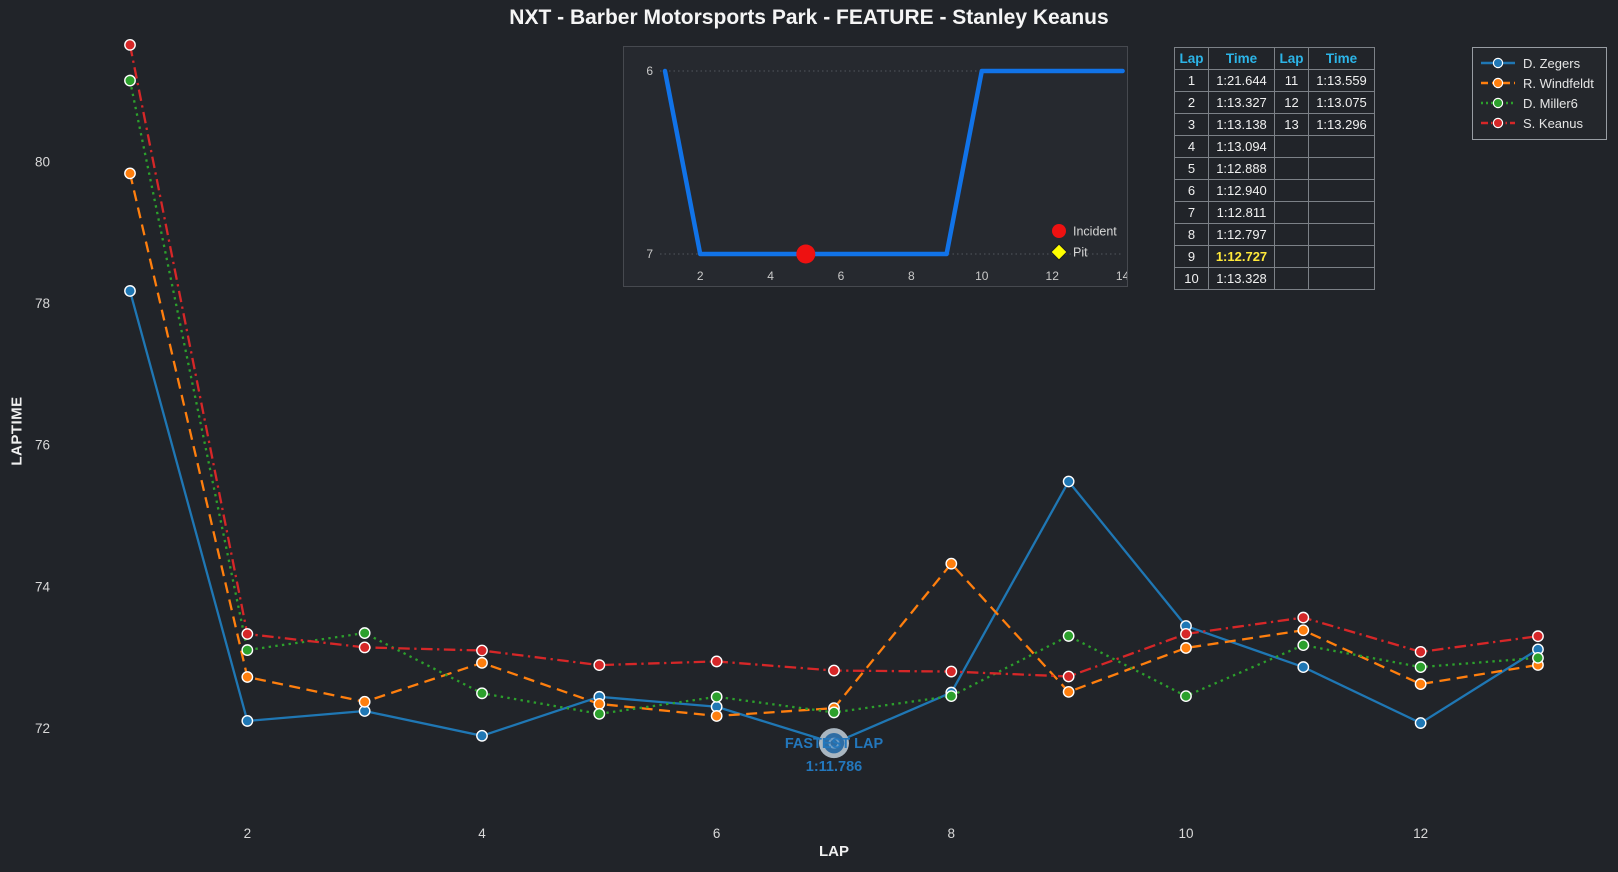 The height and width of the screenshot is (872, 1618). I want to click on lap-table-row: 2 1:13.327 12 1:13.075, so click(1274, 102).